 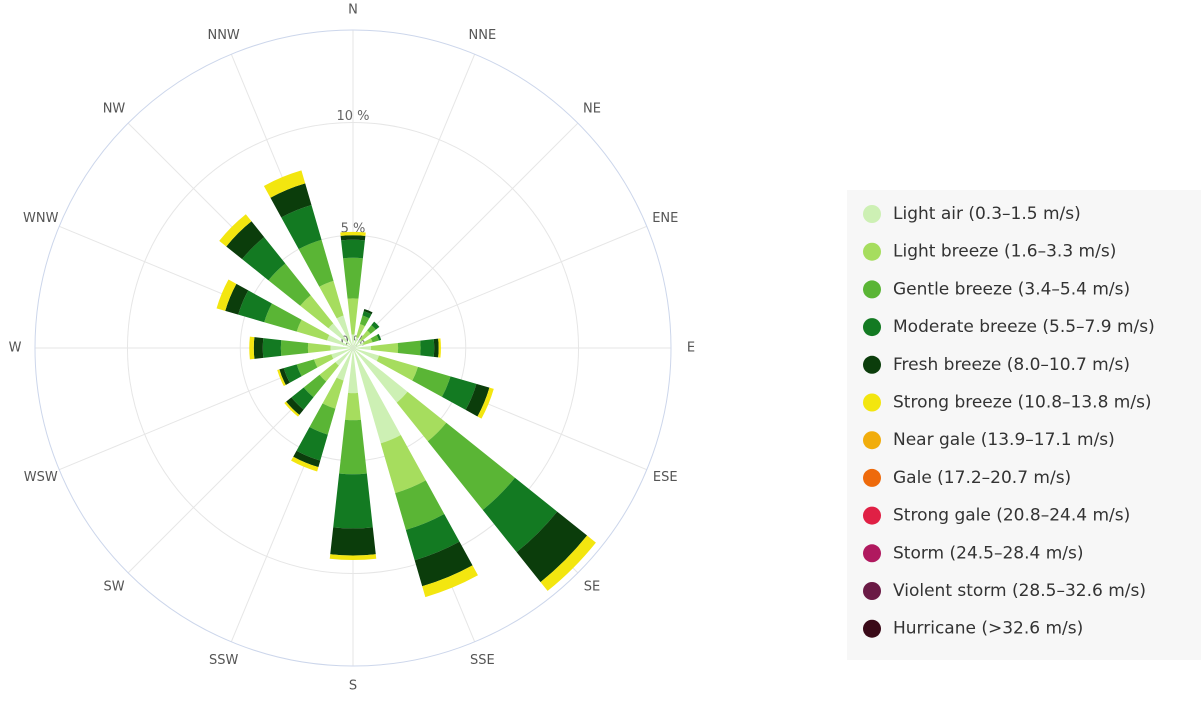 I want to click on legend-label: Strong gale (20.8–24.4 m/s), so click(x=1011, y=516).